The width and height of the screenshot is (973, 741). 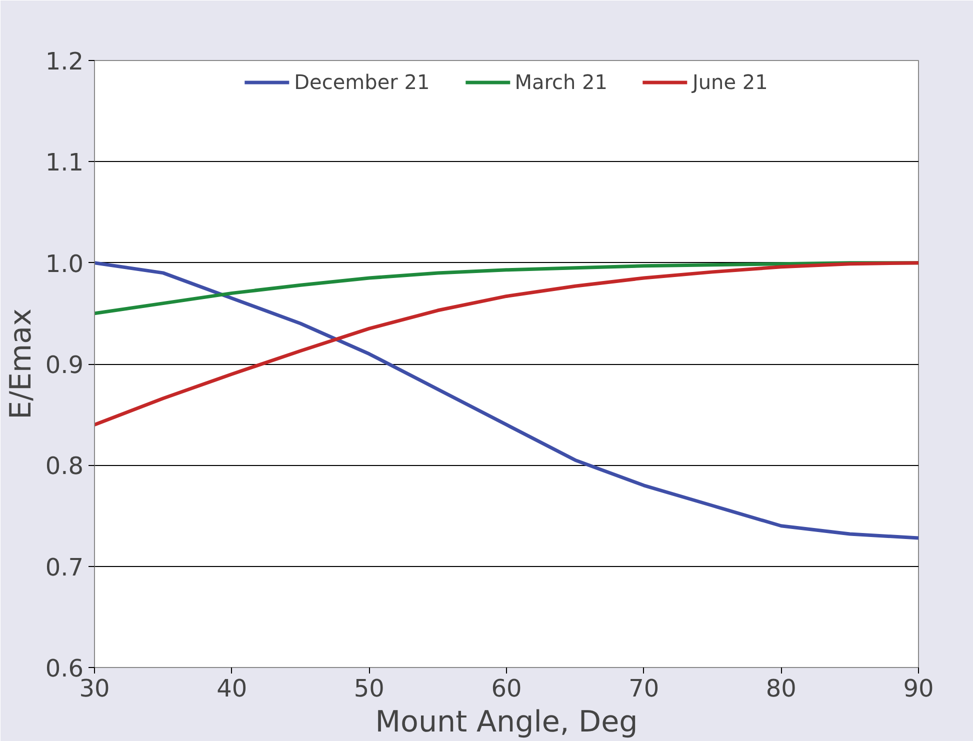 I want to click on x-tick-label: 40, so click(x=232, y=688).